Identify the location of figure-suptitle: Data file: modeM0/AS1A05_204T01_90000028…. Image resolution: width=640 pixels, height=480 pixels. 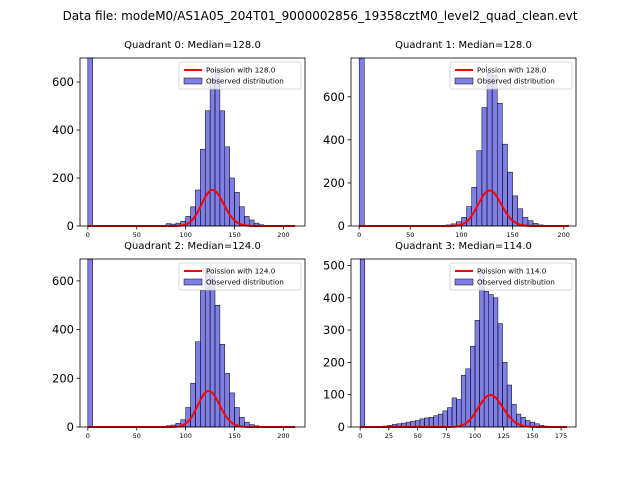
(320, 16).